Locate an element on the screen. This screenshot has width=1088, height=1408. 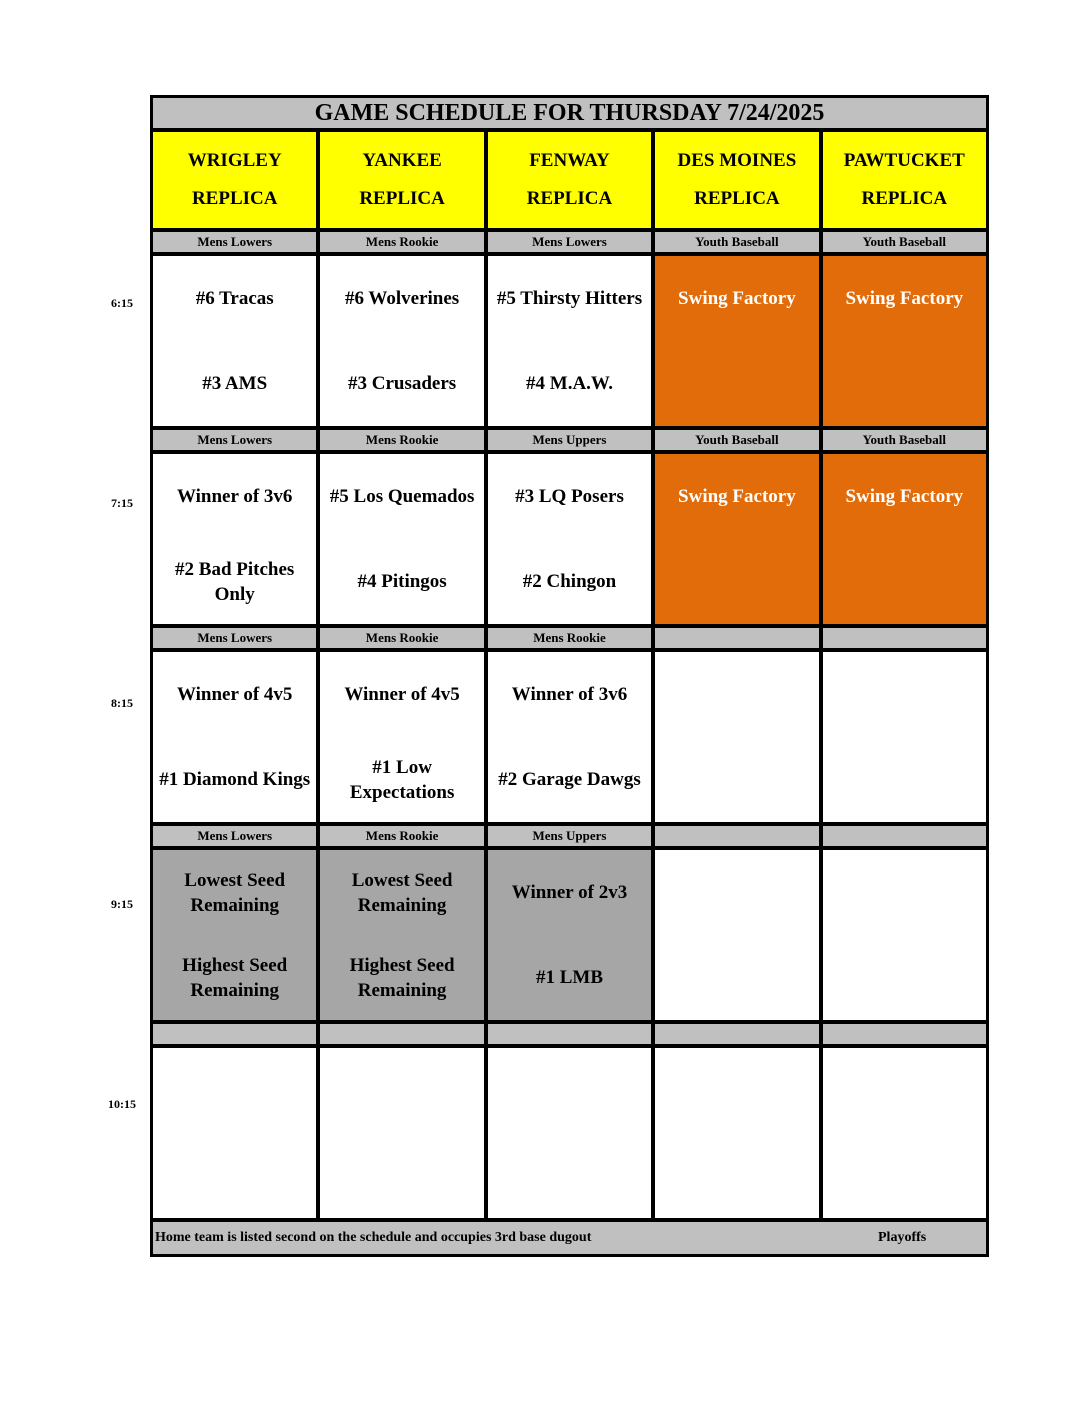
home-team: #2 Bad Pitches Only is located at coordinates (235, 581).